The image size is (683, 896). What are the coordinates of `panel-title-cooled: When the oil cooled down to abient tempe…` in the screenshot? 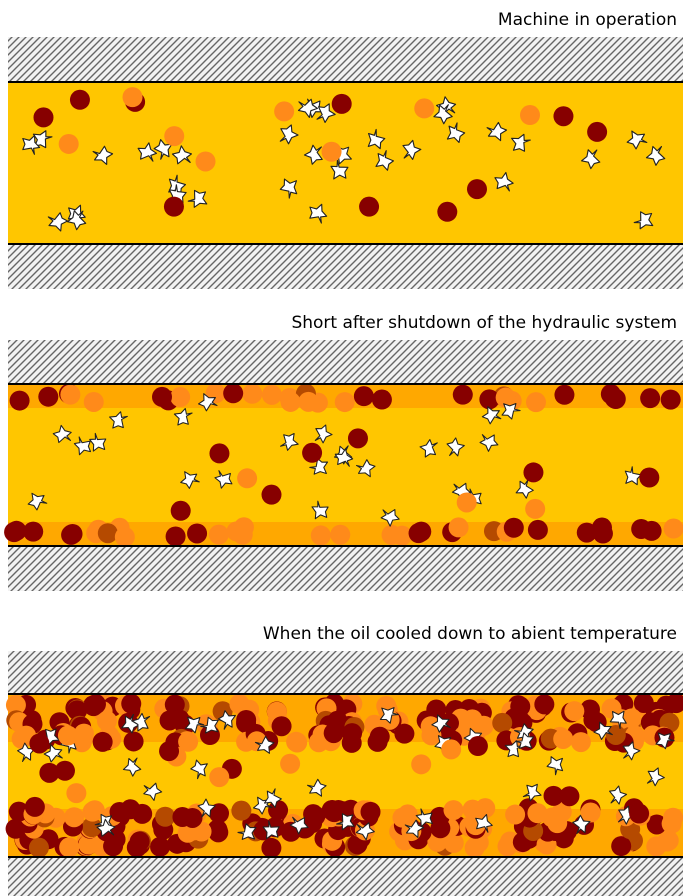 It's located at (470, 634).